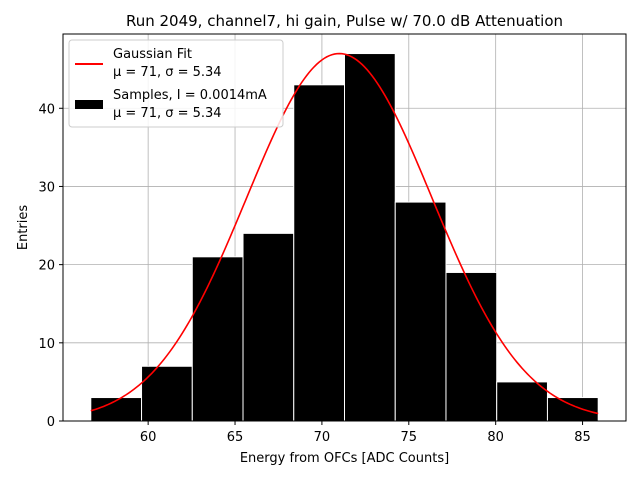 Image resolution: width=640 pixels, height=480 pixels. I want to click on x-tick-label: 60, so click(148, 437).